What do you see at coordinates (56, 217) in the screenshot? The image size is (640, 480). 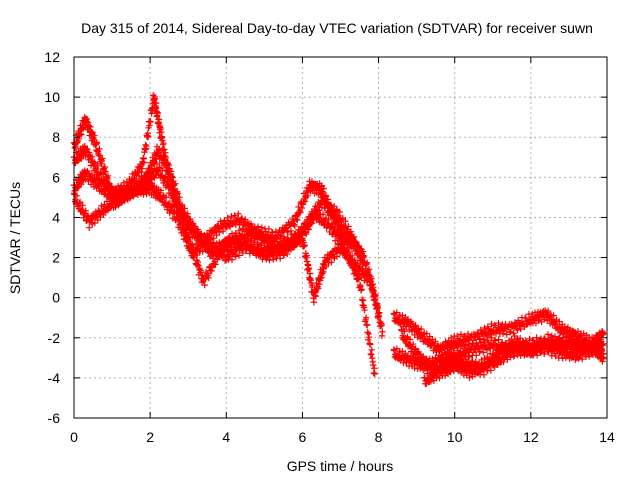 I see `y-tick-label: 4` at bounding box center [56, 217].